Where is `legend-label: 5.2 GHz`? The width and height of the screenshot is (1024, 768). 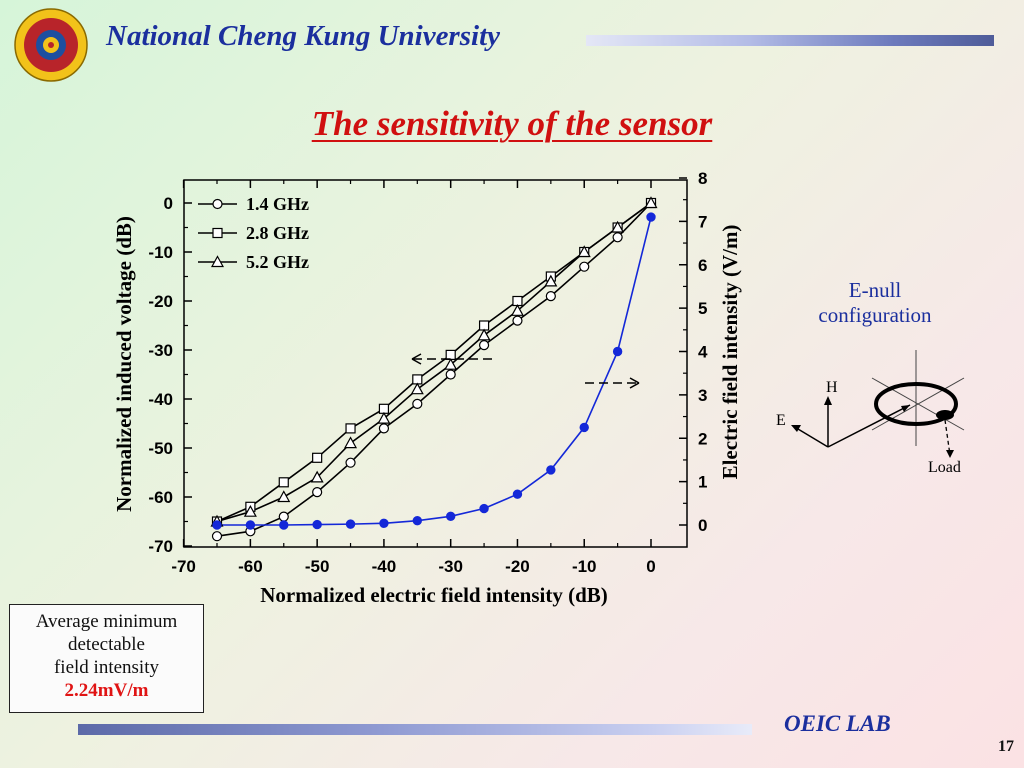
legend-label: 5.2 GHz is located at coordinates (277, 262).